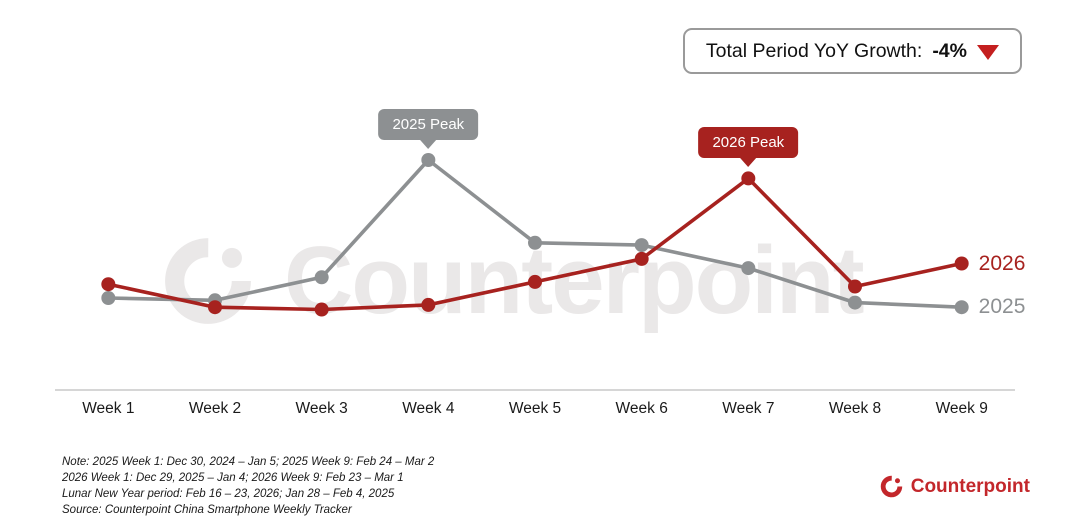 This screenshot has width=1080, height=521. I want to click on x-axis-label: Week 7, so click(748, 408).